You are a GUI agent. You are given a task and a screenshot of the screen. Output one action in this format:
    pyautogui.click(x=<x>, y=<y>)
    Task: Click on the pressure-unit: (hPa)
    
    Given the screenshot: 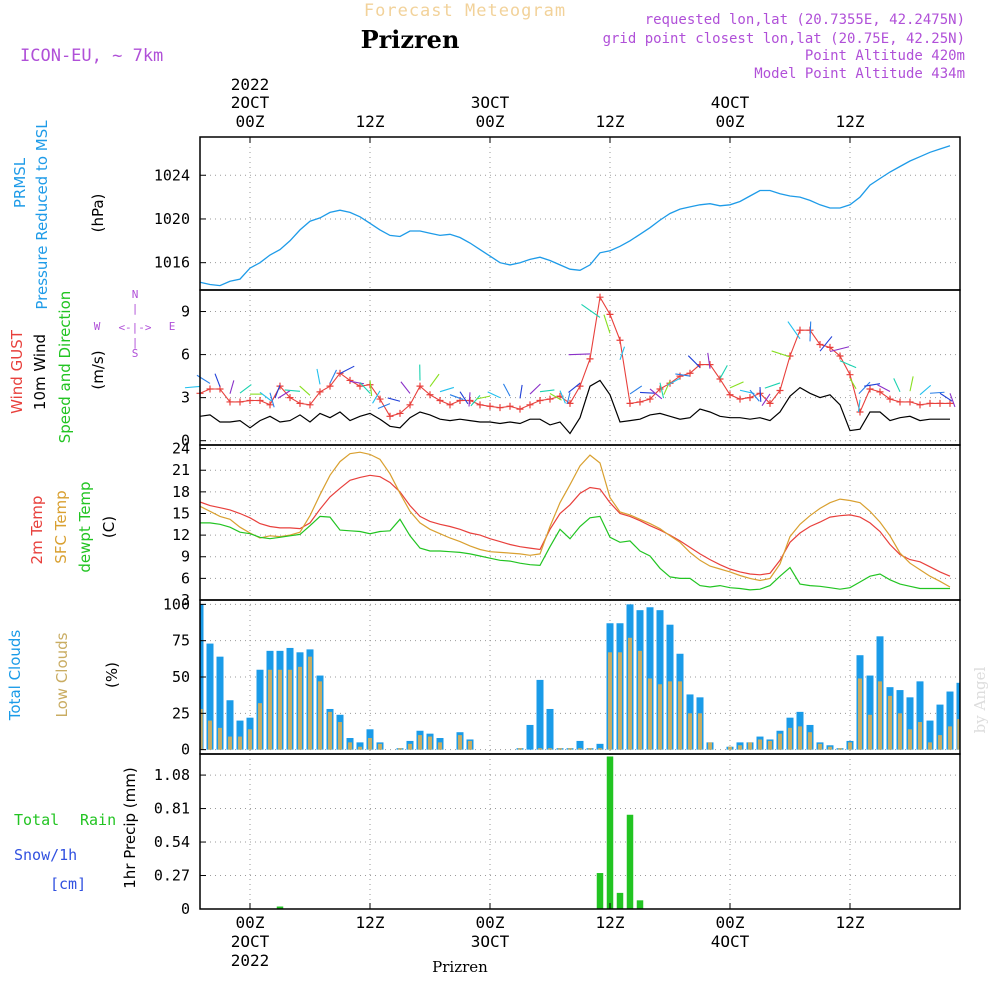 What is the action you would take?
    pyautogui.click(x=98, y=213)
    